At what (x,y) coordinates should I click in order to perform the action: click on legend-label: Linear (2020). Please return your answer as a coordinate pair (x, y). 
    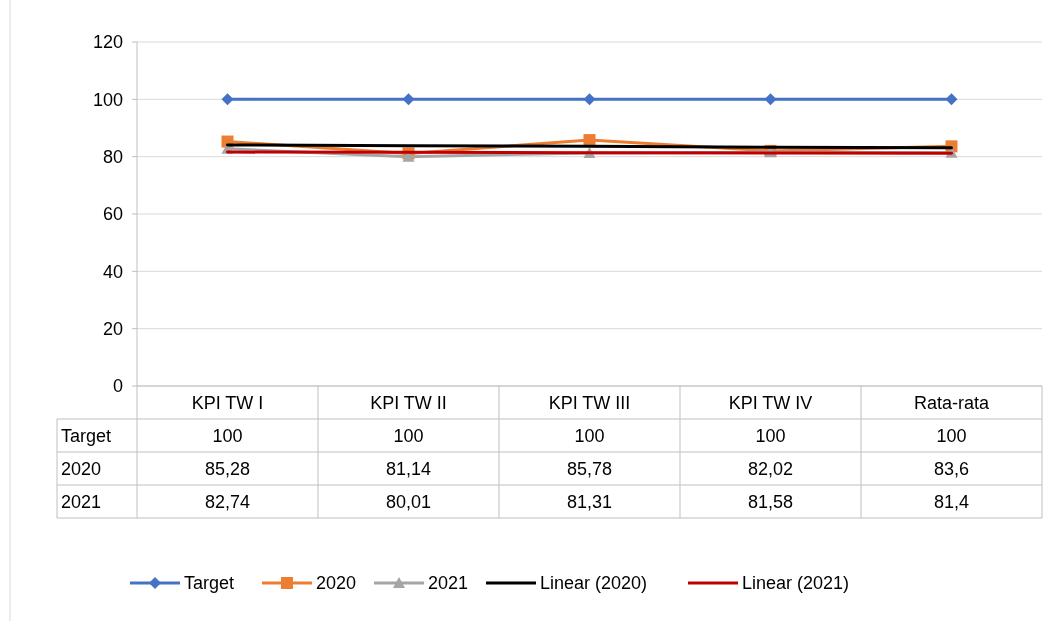
    Looking at the image, I should click on (594, 583).